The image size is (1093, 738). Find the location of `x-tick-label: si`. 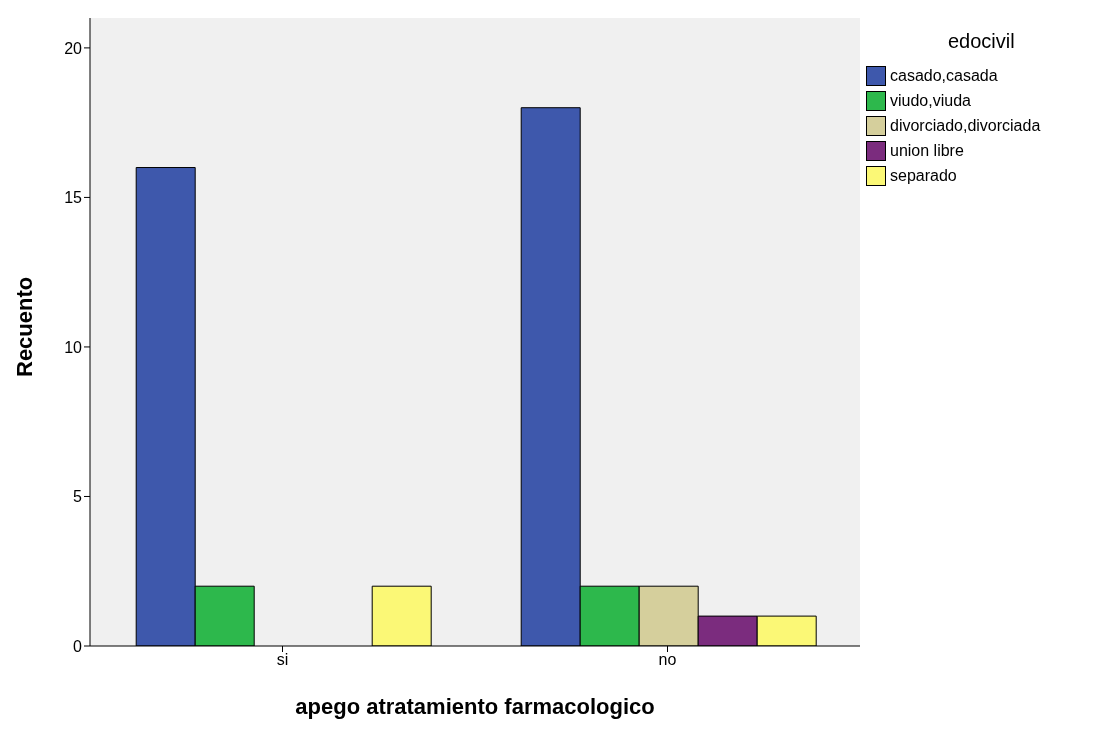

x-tick-label: si is located at coordinates (282, 660).